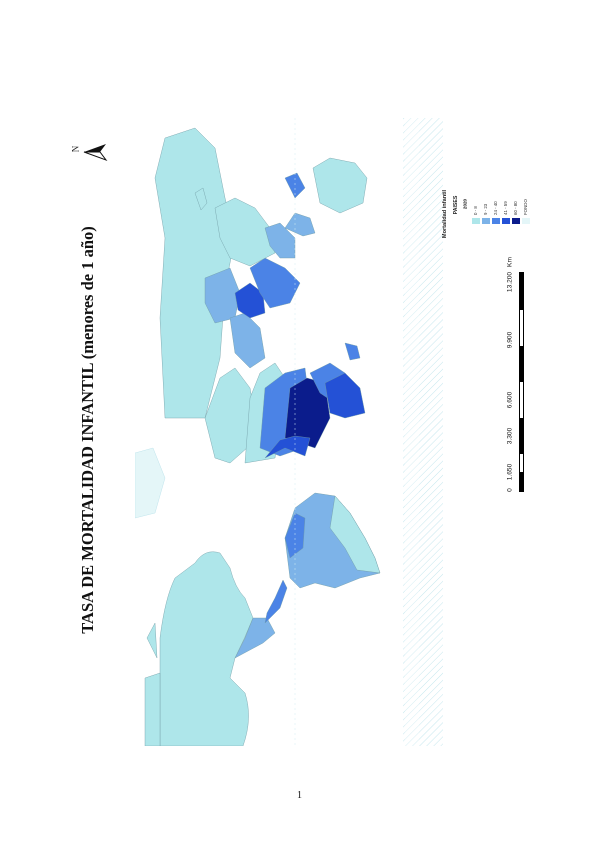 This screenshot has width=599, height=848. Describe the element at coordinates (510, 262) in the screenshot. I see `scale-unit: Km` at that location.